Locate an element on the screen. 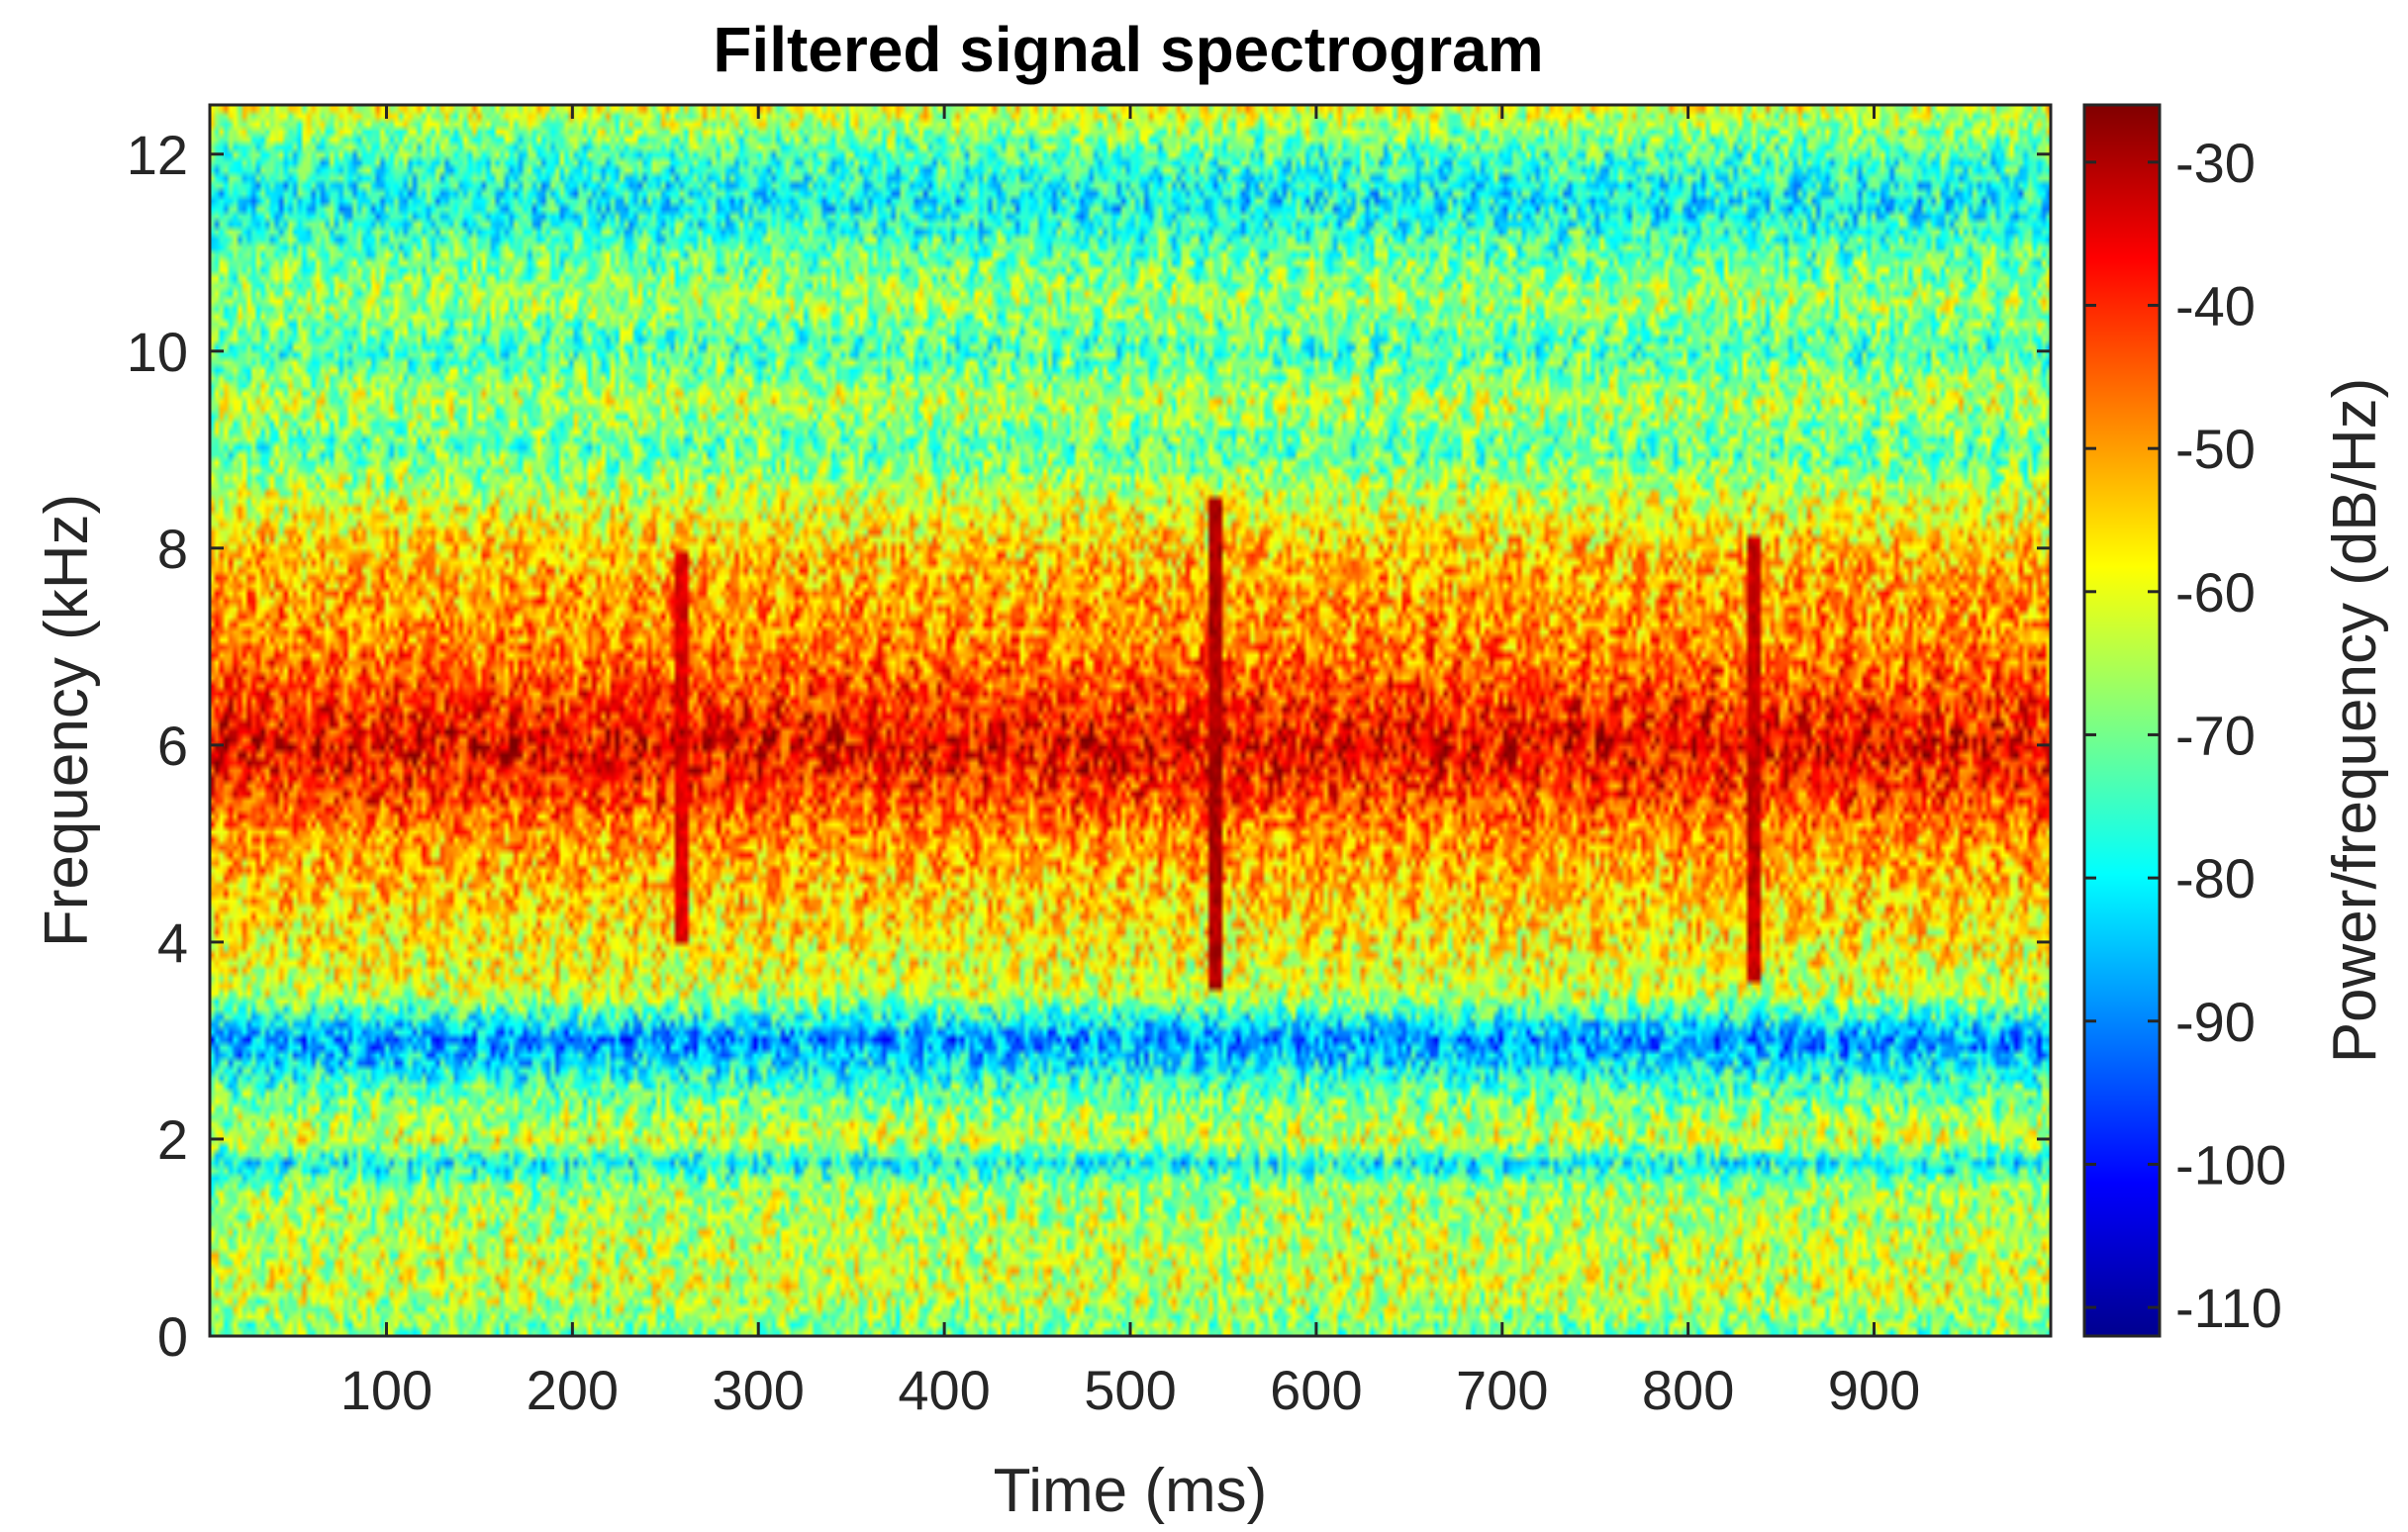 The width and height of the screenshot is (2408, 1532). colorbar-tick-label: -50 is located at coordinates (2215, 449).